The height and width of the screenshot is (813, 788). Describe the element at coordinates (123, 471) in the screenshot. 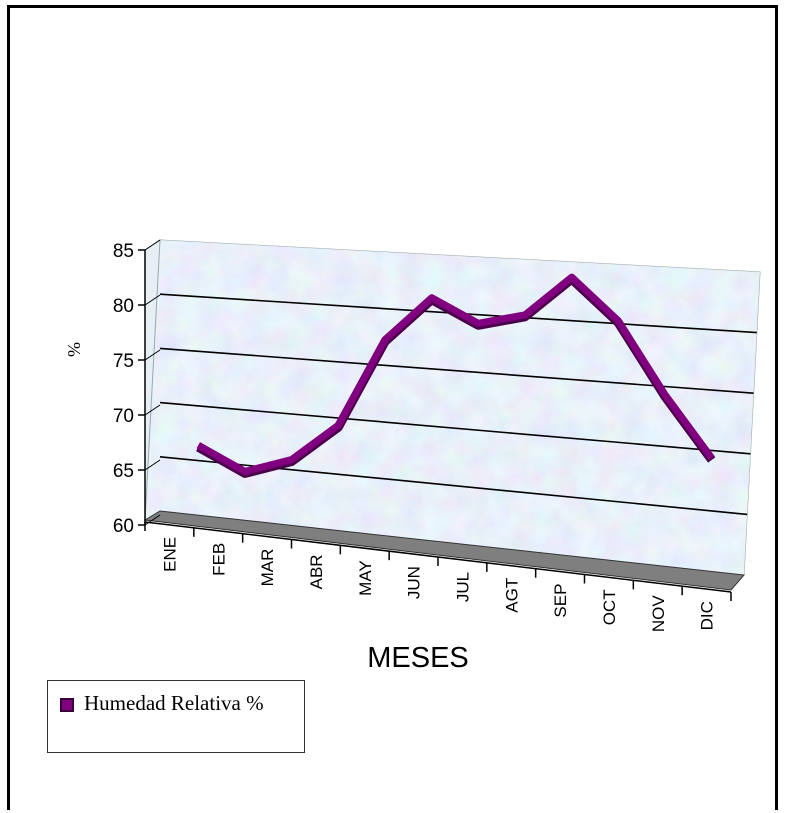

I see `y-tick-label: 65` at that location.